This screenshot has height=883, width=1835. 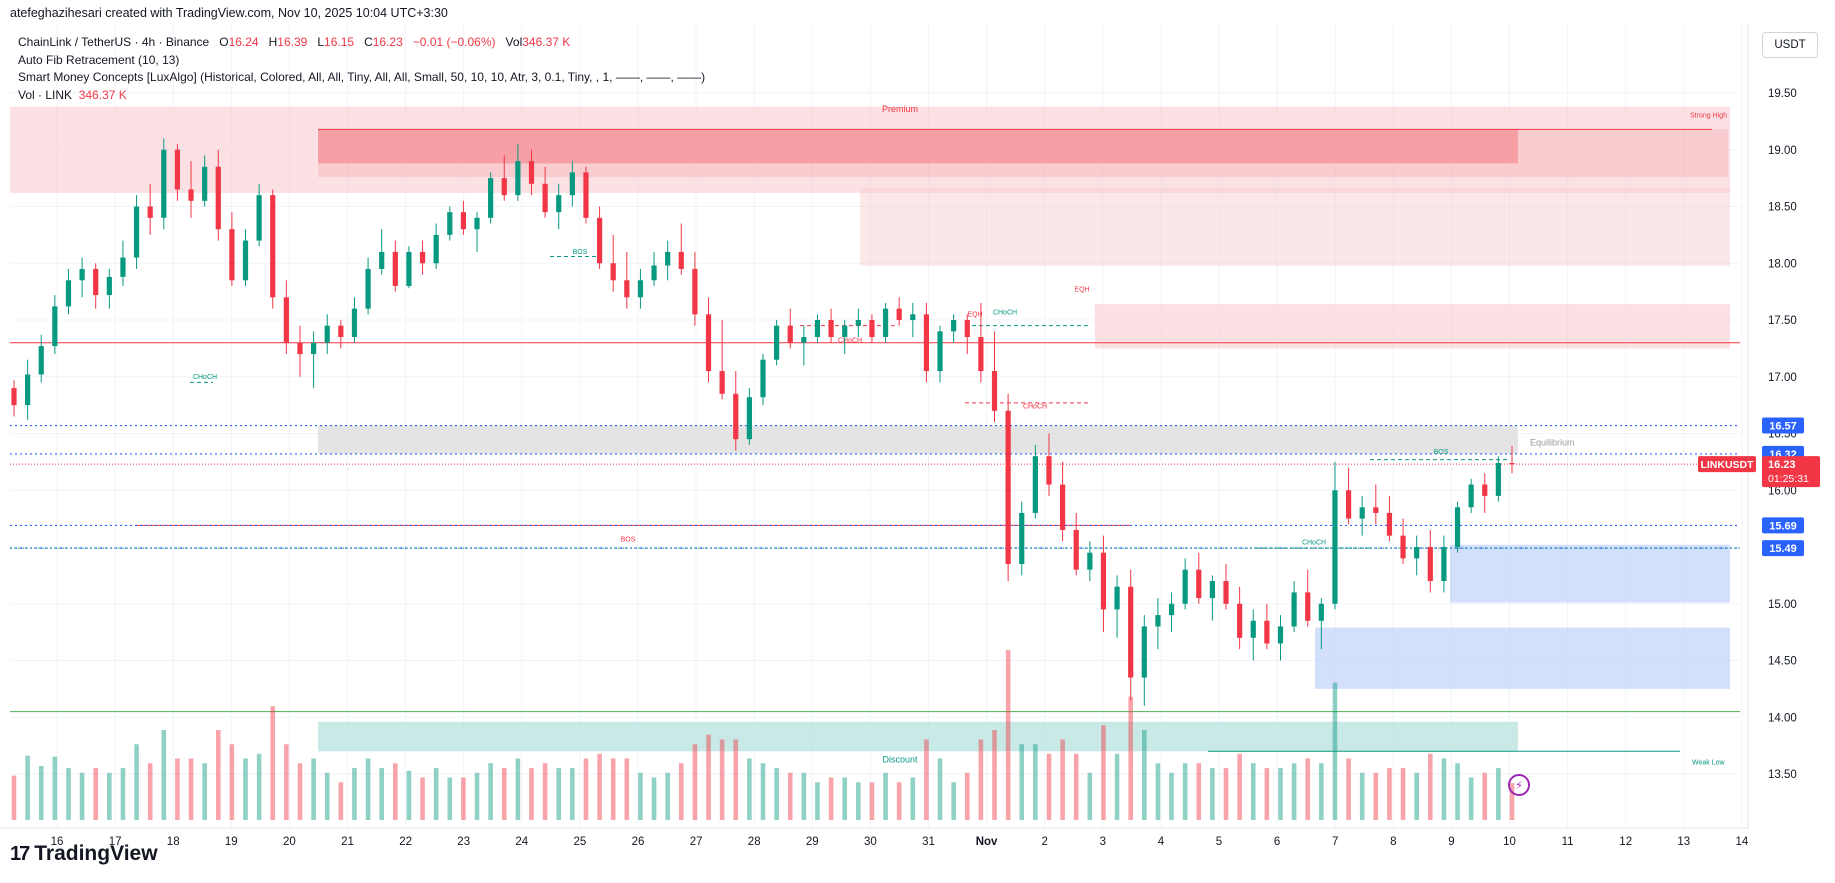 What do you see at coordinates (1393, 842) in the screenshot?
I see `time-axis-tick: 8` at bounding box center [1393, 842].